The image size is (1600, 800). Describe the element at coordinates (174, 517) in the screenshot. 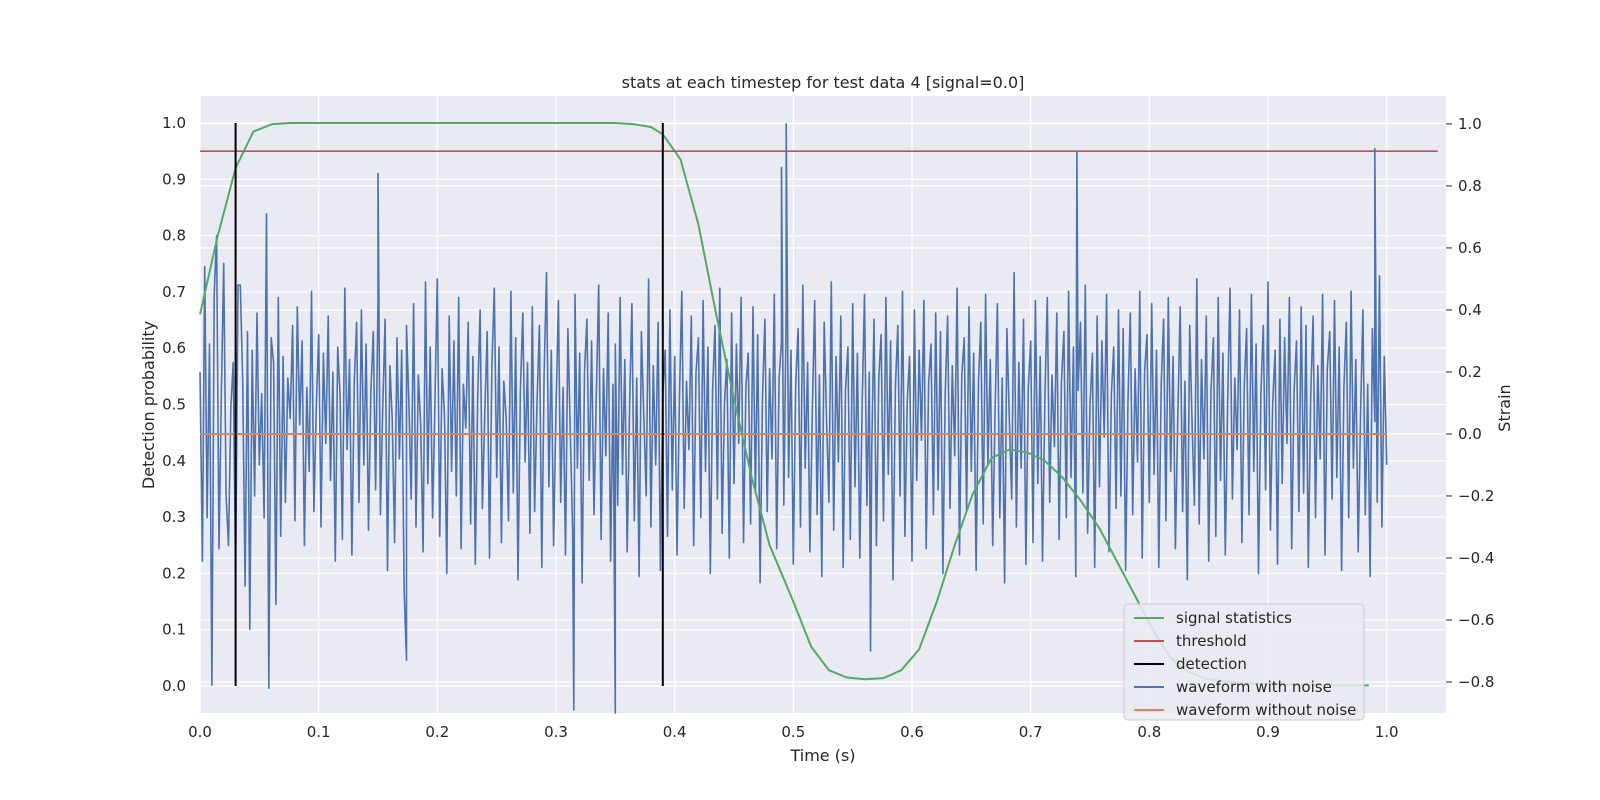

I see `y-tick-label: 0.3` at that location.